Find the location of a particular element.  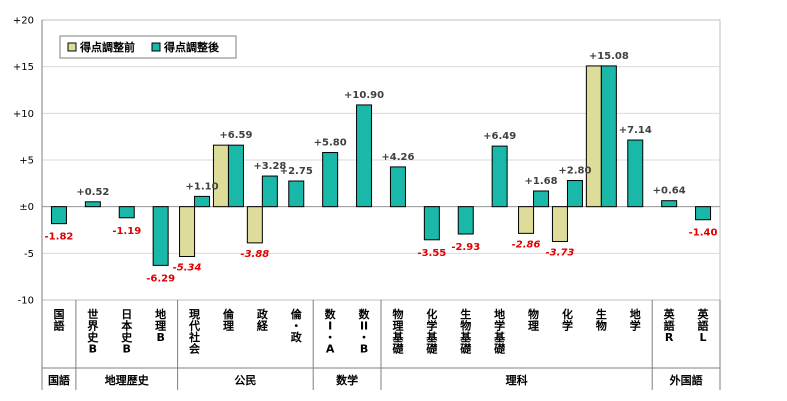

x-category-label: 倫・政 is located at coordinates (297, 325).